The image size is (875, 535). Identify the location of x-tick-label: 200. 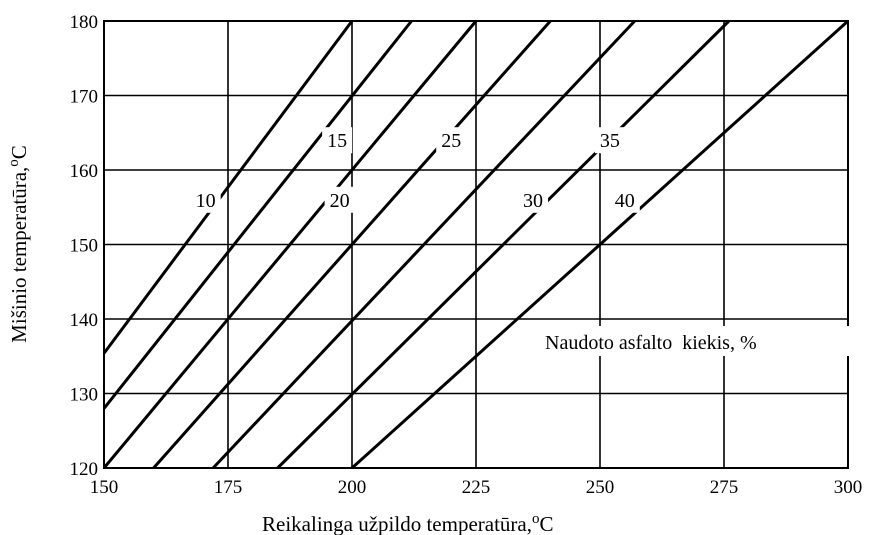
(352, 487).